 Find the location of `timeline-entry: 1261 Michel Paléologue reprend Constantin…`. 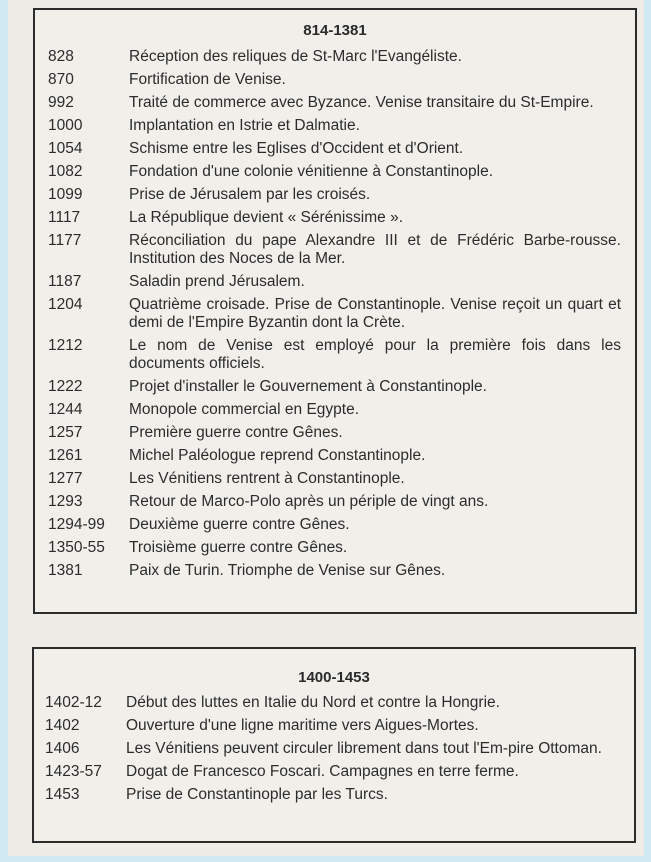

timeline-entry: 1261 Michel Paléologue reprend Constantin… is located at coordinates (334, 456).